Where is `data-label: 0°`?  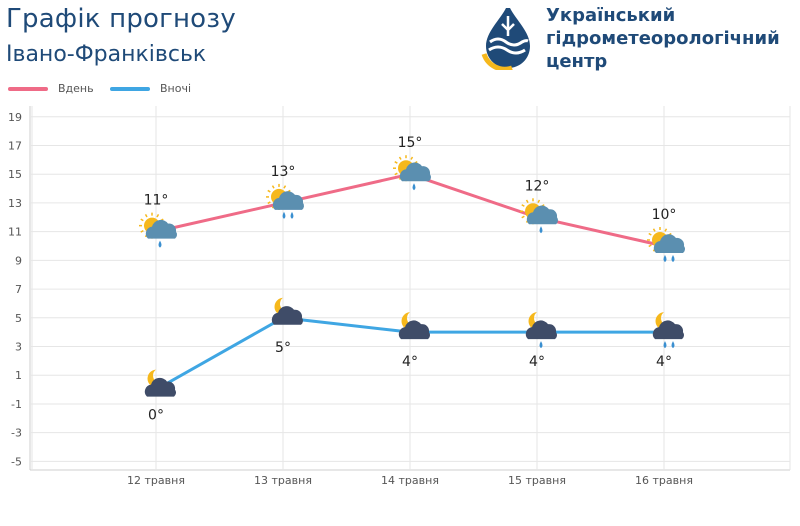 data-label: 0° is located at coordinates (156, 416).